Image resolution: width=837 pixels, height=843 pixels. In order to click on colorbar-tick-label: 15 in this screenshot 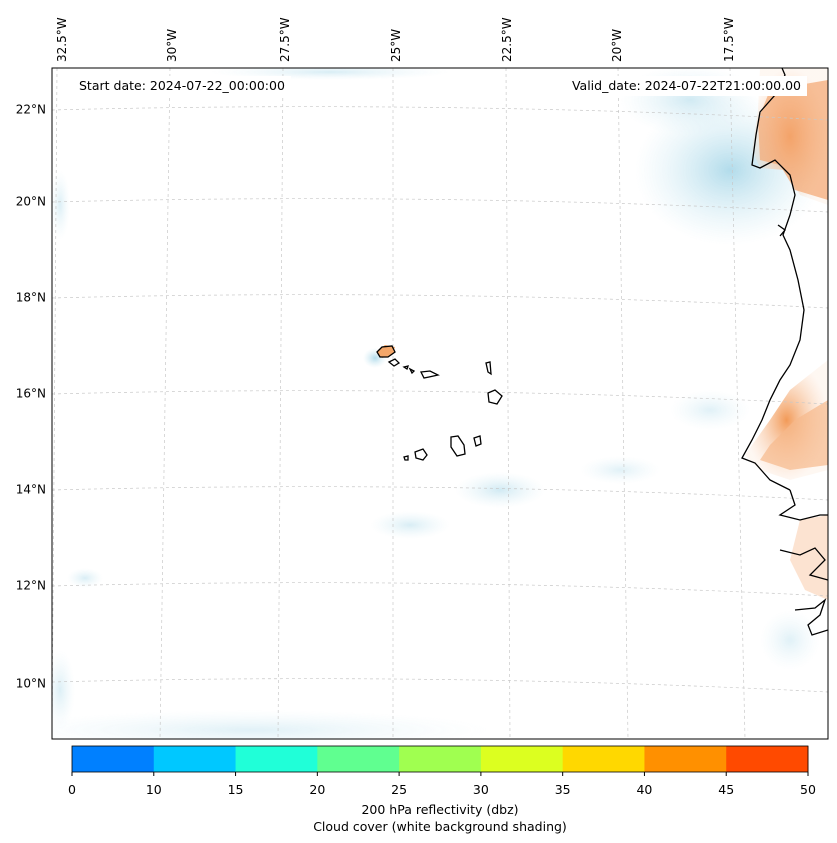, I will do `click(235, 789)`.